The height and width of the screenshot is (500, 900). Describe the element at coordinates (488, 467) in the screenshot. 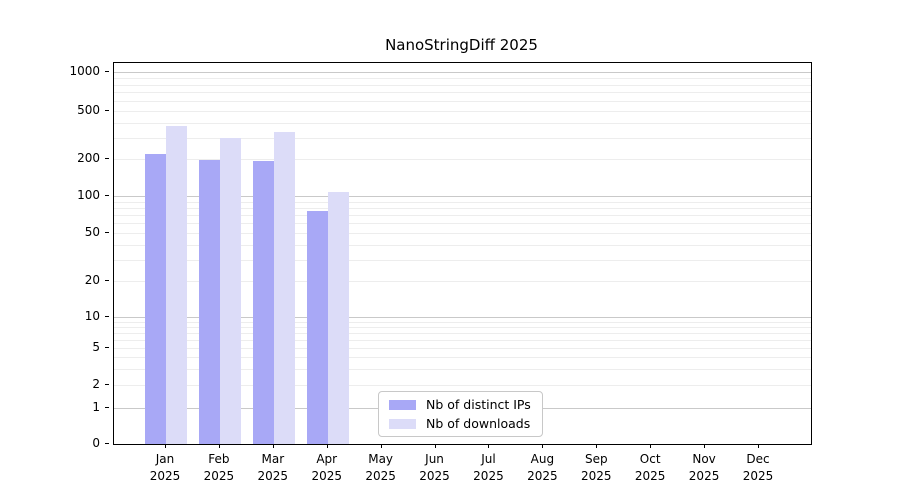

I see `x-tick-label: Jul 2025` at that location.